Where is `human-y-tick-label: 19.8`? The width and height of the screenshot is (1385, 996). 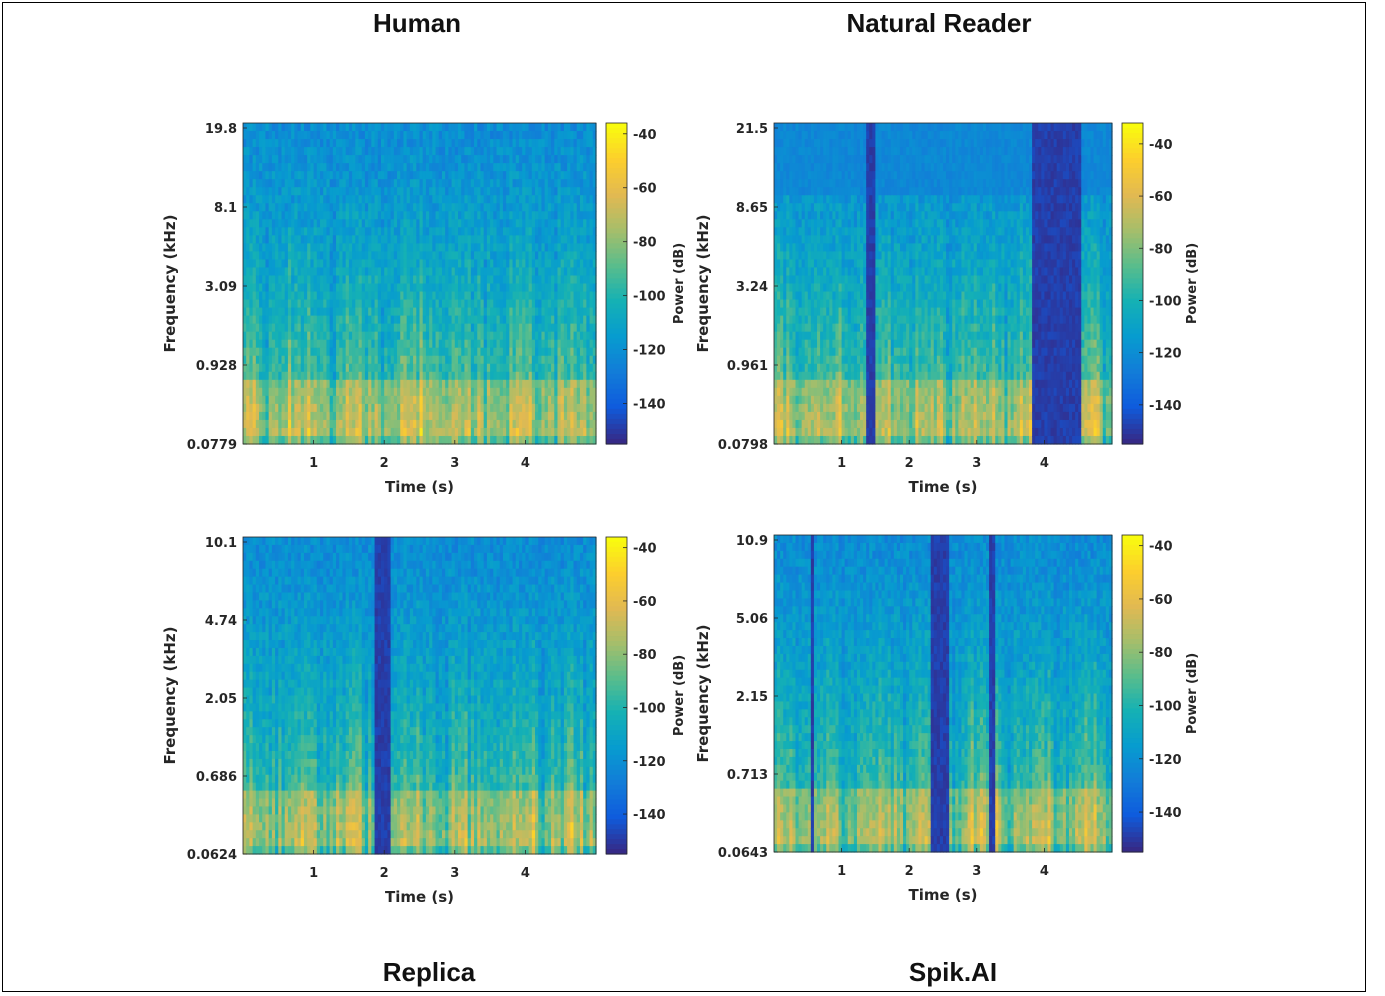 human-y-tick-label: 19.8 is located at coordinates (221, 129).